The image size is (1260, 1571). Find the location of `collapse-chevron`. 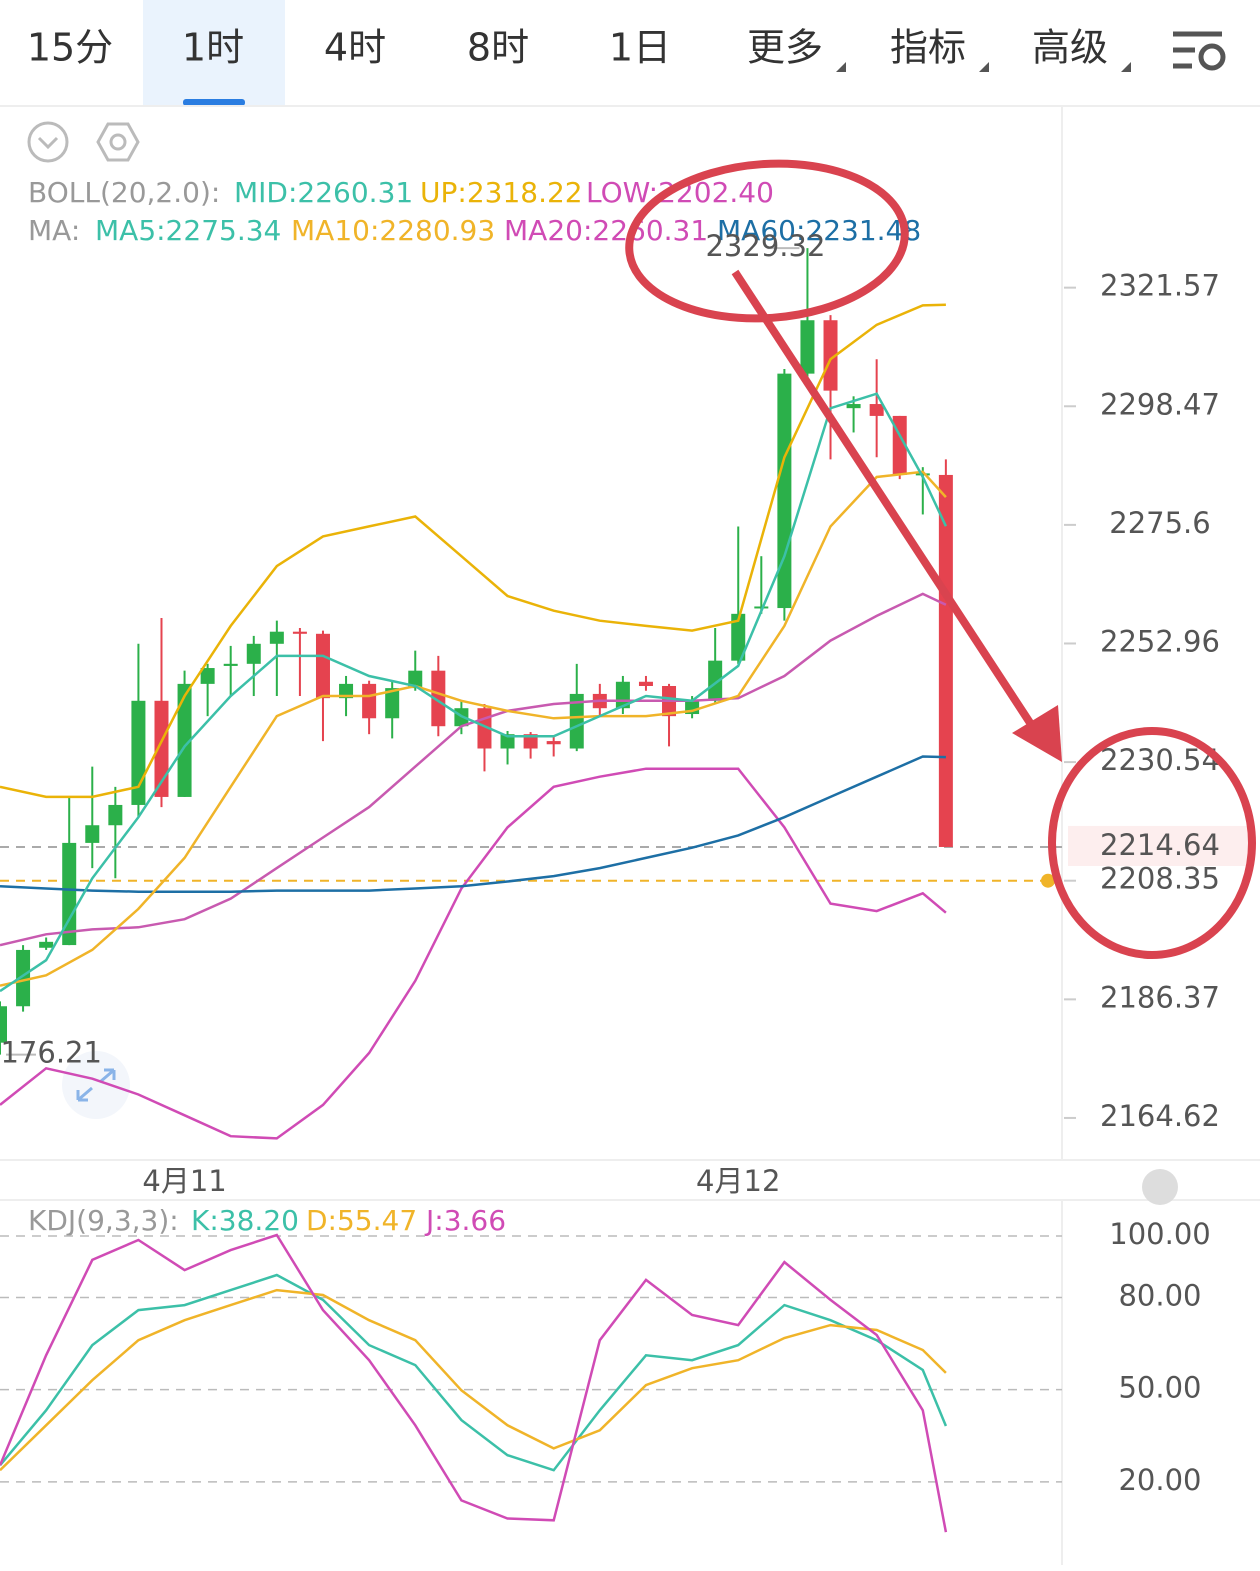

collapse-chevron is located at coordinates (48, 143).